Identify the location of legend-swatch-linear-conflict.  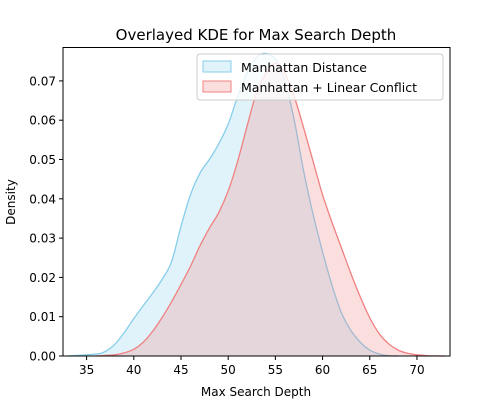
(217, 86).